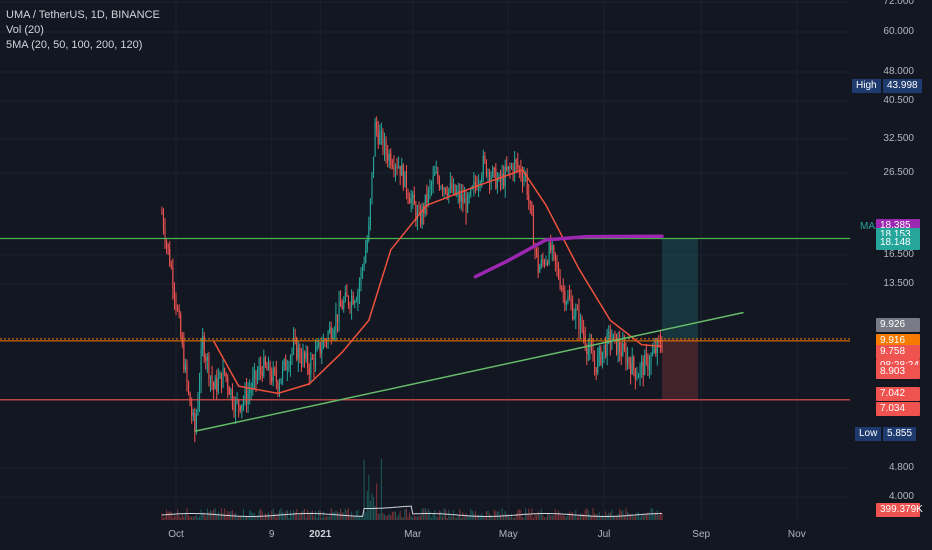 The width and height of the screenshot is (932, 550). I want to click on price-tag: 9.758, so click(898, 351).